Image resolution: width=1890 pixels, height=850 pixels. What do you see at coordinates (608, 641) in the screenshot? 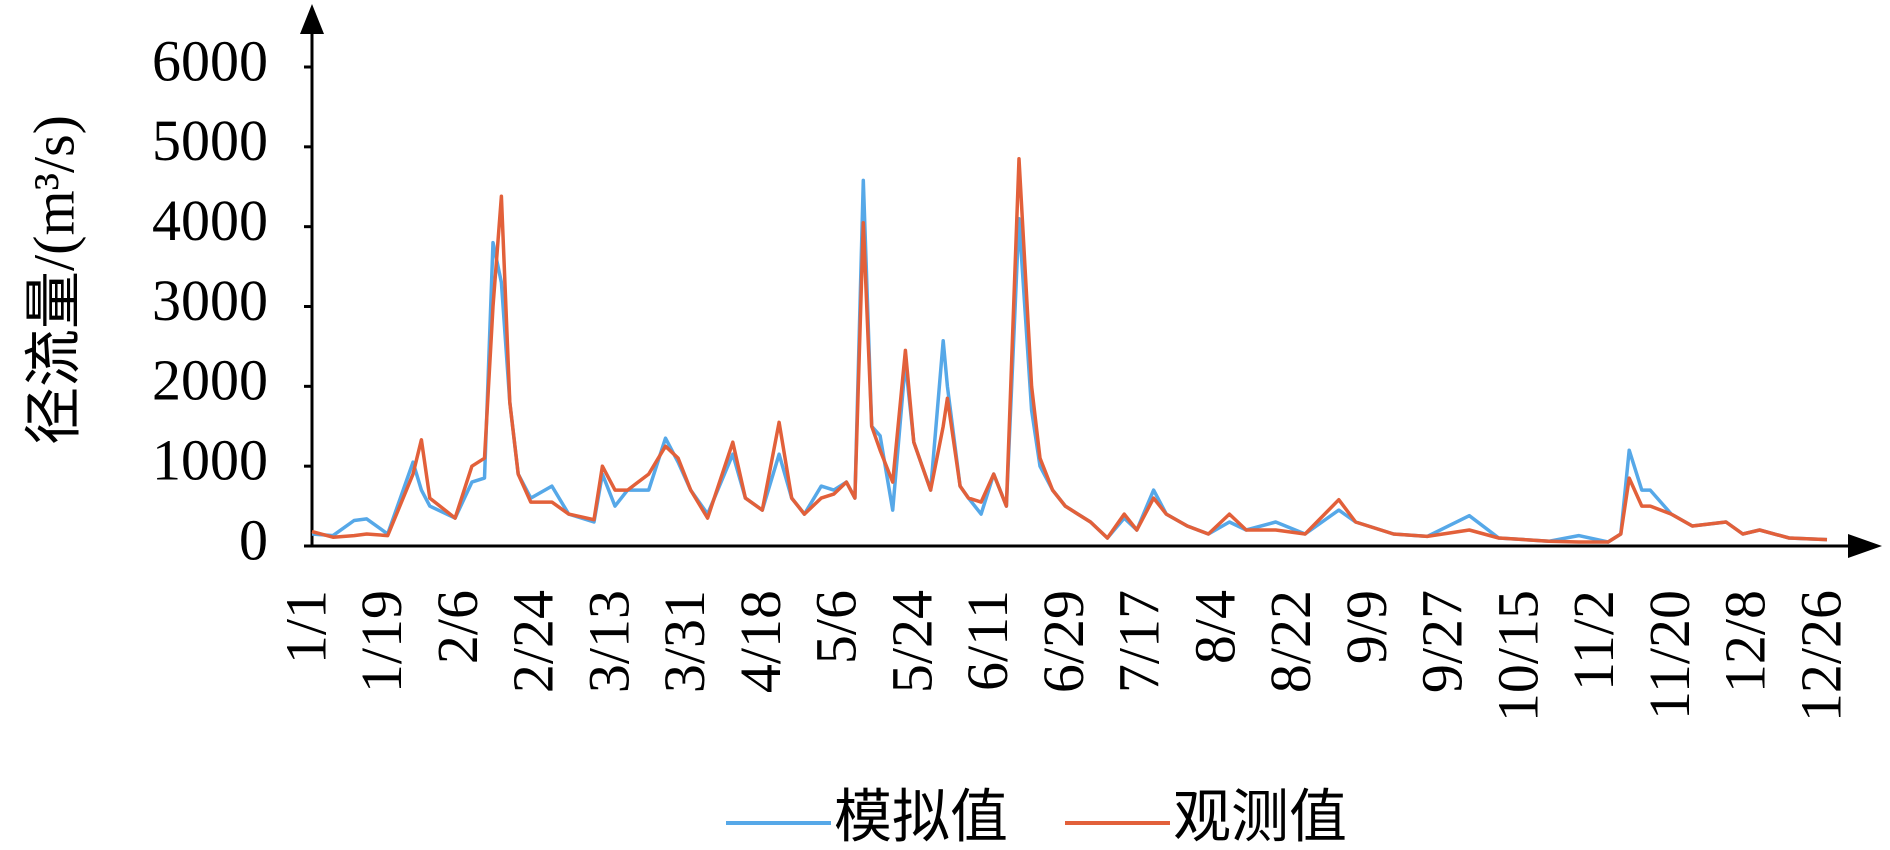
I see `x-tick-label: 3/13` at bounding box center [608, 641].